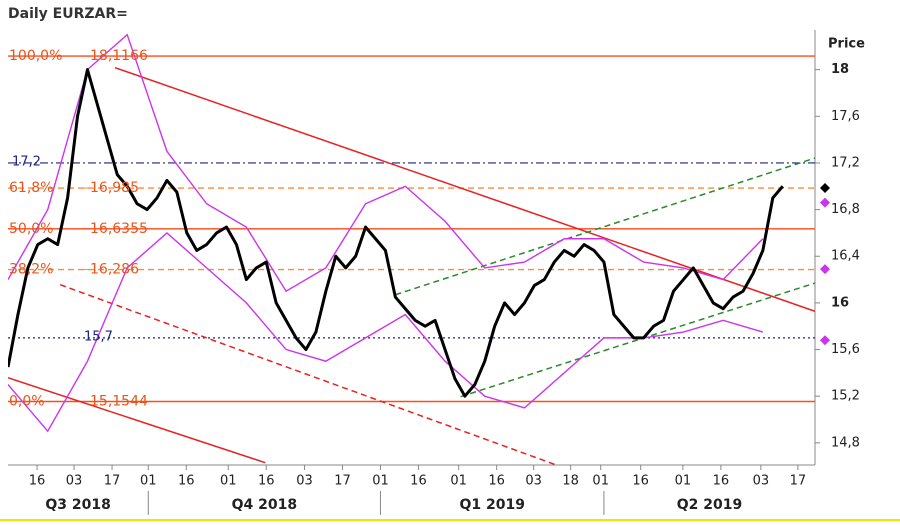 The image size is (900, 525). I want to click on fib-pct-label: 38,2%, so click(31, 270).